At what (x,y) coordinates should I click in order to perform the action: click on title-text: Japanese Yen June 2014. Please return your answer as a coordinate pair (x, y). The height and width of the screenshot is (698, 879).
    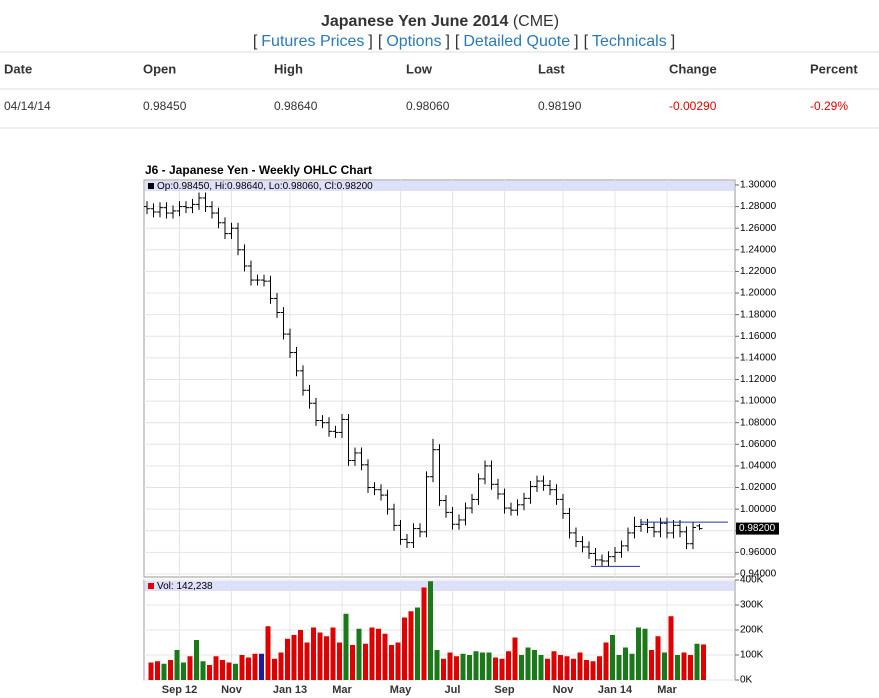
    Looking at the image, I should click on (414, 21).